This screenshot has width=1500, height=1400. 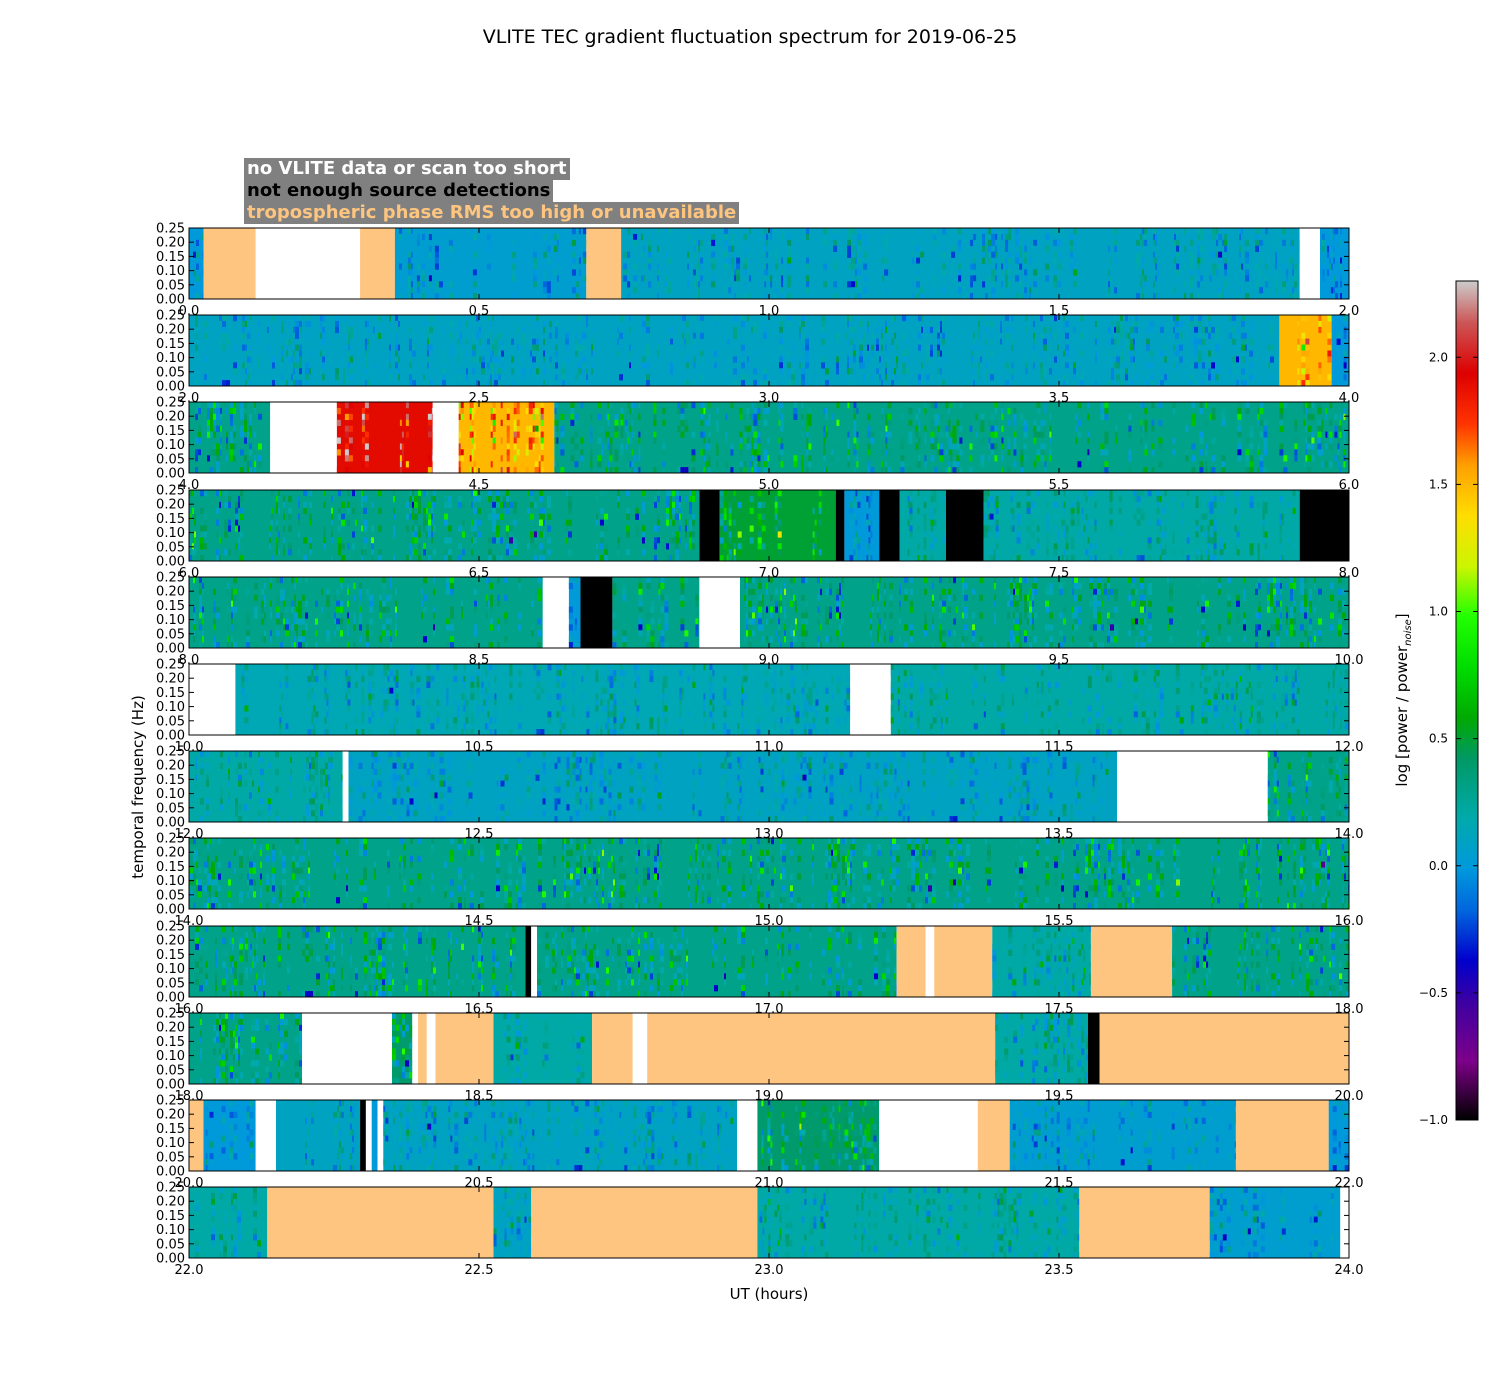 I want to click on y-tick-label: 0.20, so click(x=170, y=417).